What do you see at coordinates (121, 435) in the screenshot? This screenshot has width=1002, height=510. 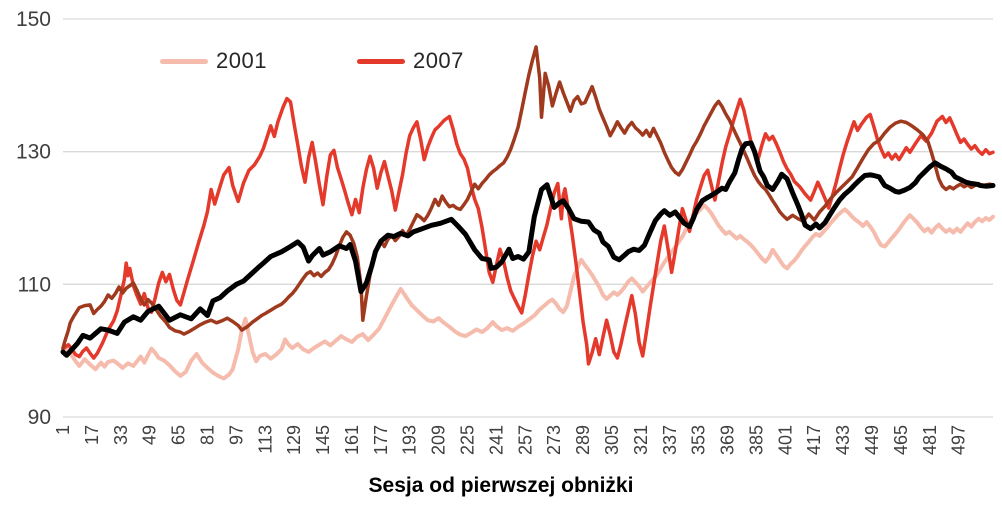 I see `x-tick-label-33: 33` at bounding box center [121, 435].